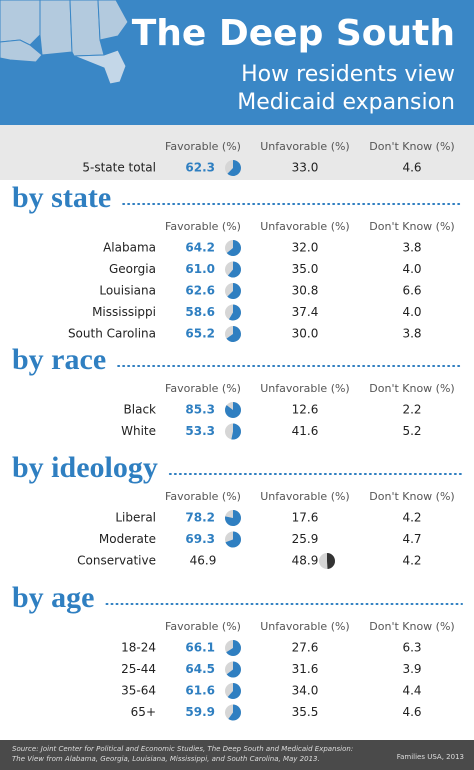 Image resolution: width=474 pixels, height=770 pixels. What do you see at coordinates (138, 691) in the screenshot?
I see `row-label: 35-64` at bounding box center [138, 691].